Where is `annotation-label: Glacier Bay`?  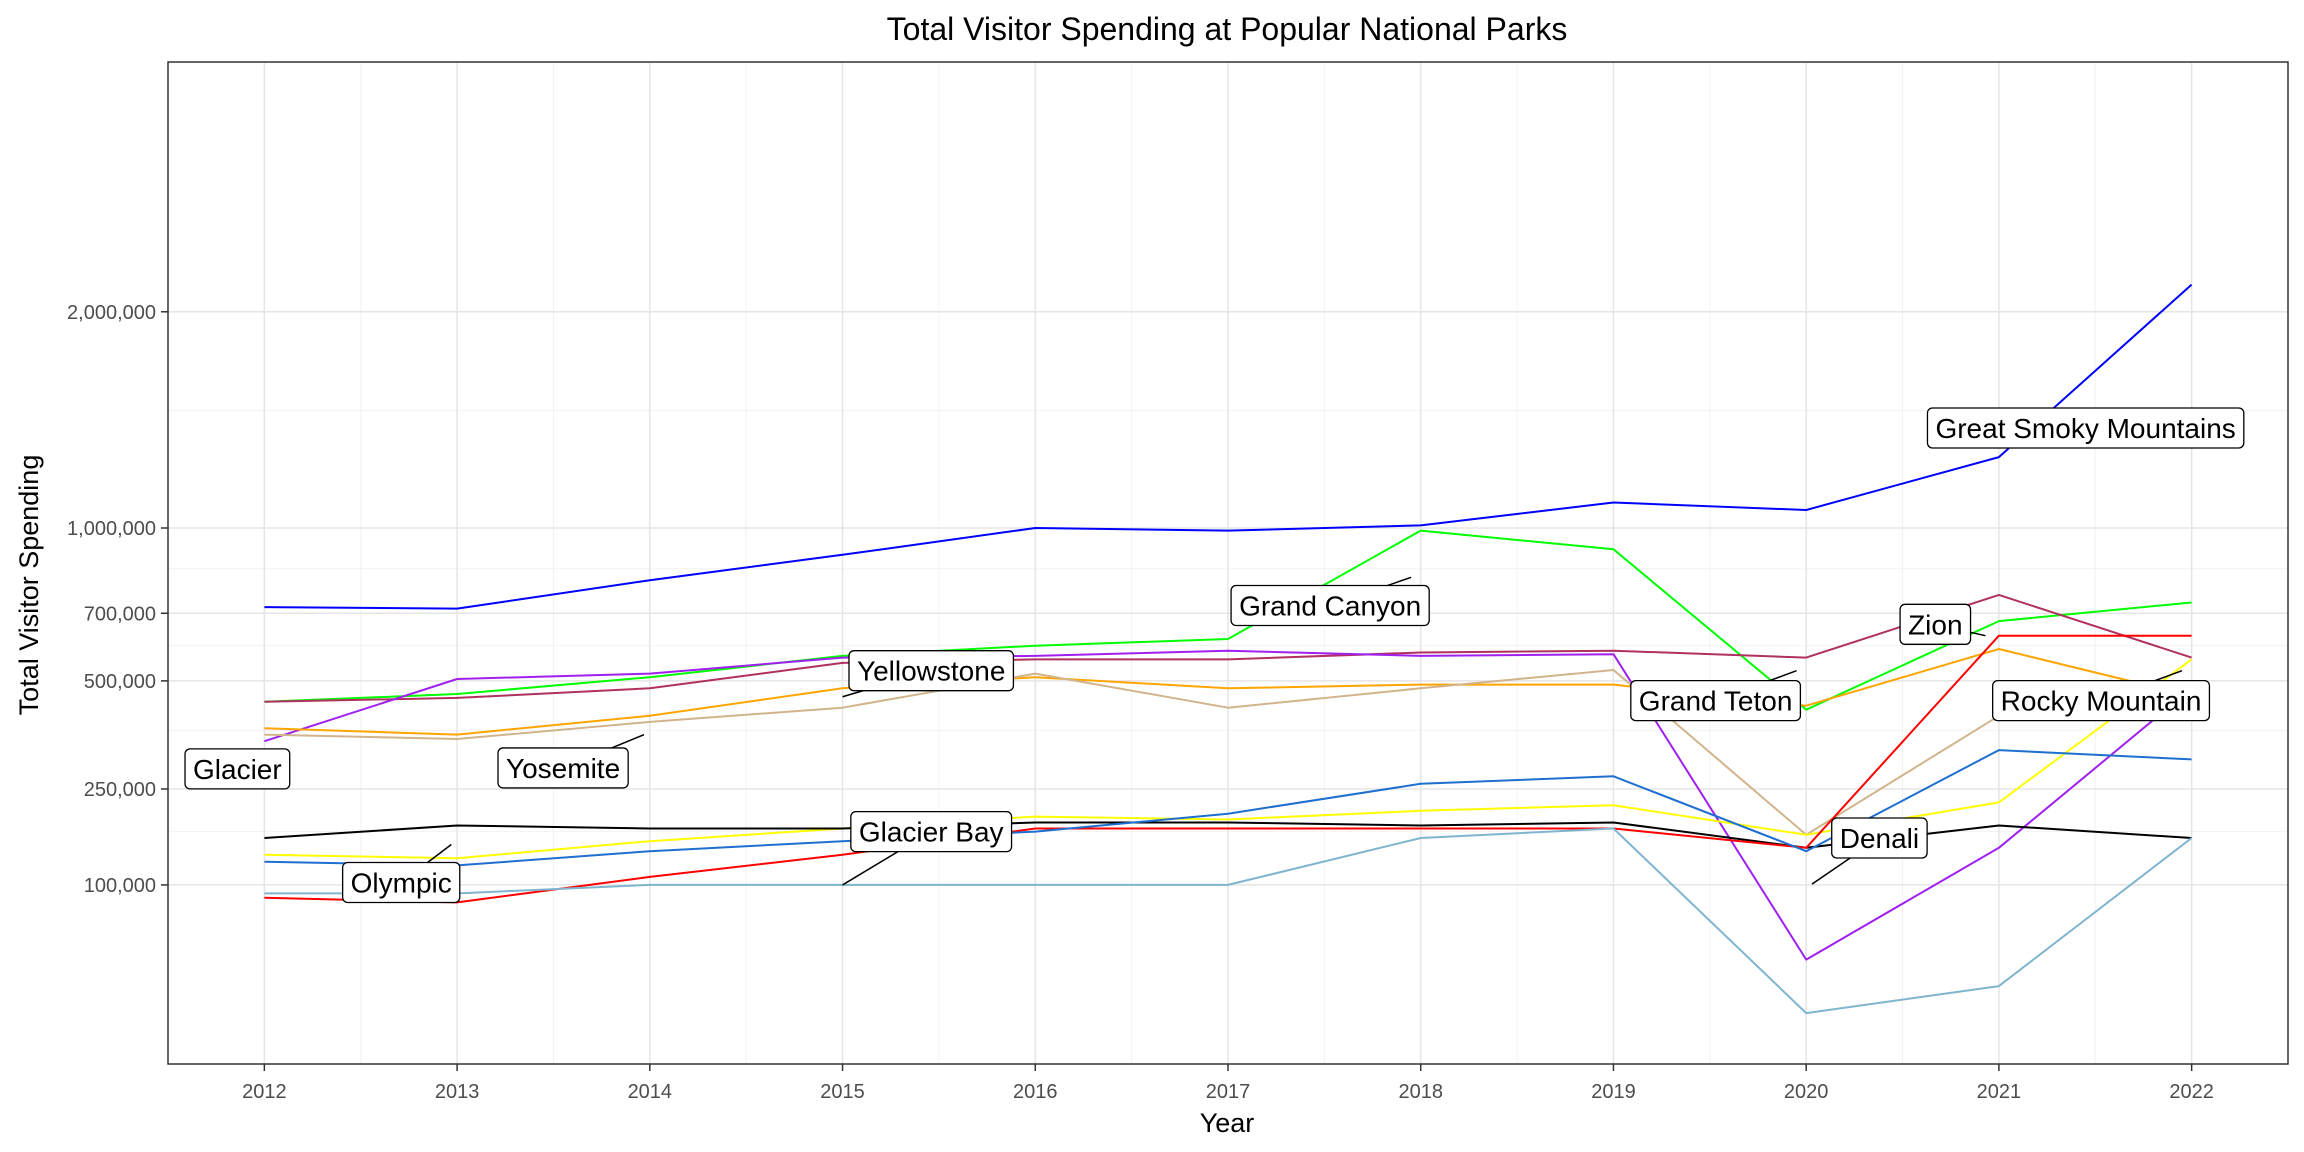 annotation-label: Glacier Bay is located at coordinates (931, 832).